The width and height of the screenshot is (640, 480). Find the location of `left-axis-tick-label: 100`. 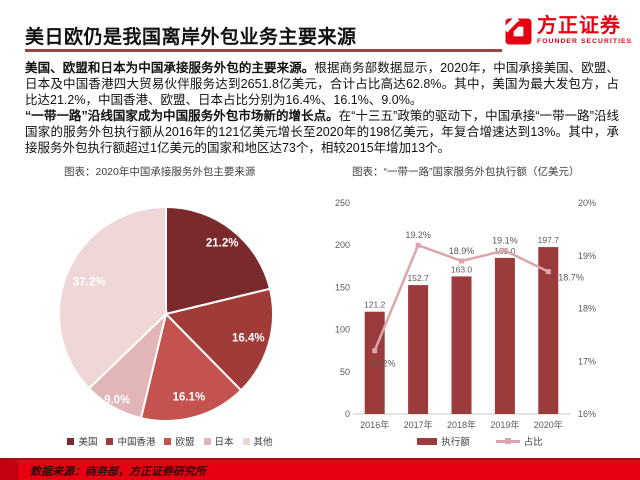

left-axis-tick-label: 100 is located at coordinates (342, 330).